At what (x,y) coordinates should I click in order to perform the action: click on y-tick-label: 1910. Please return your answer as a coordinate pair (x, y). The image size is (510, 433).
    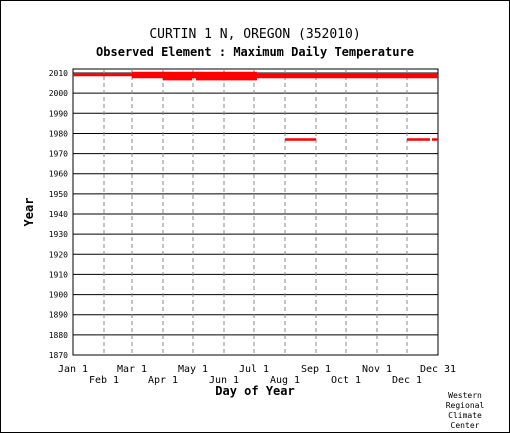
    Looking at the image, I should click on (58, 274).